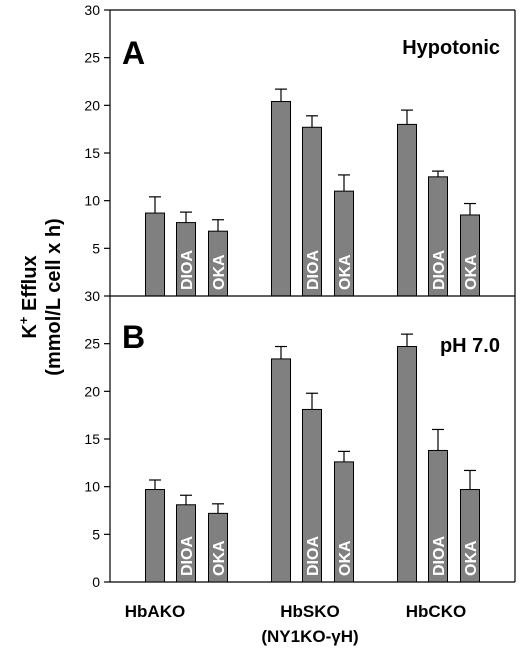  I want to click on panel-letter: B, so click(133, 337).